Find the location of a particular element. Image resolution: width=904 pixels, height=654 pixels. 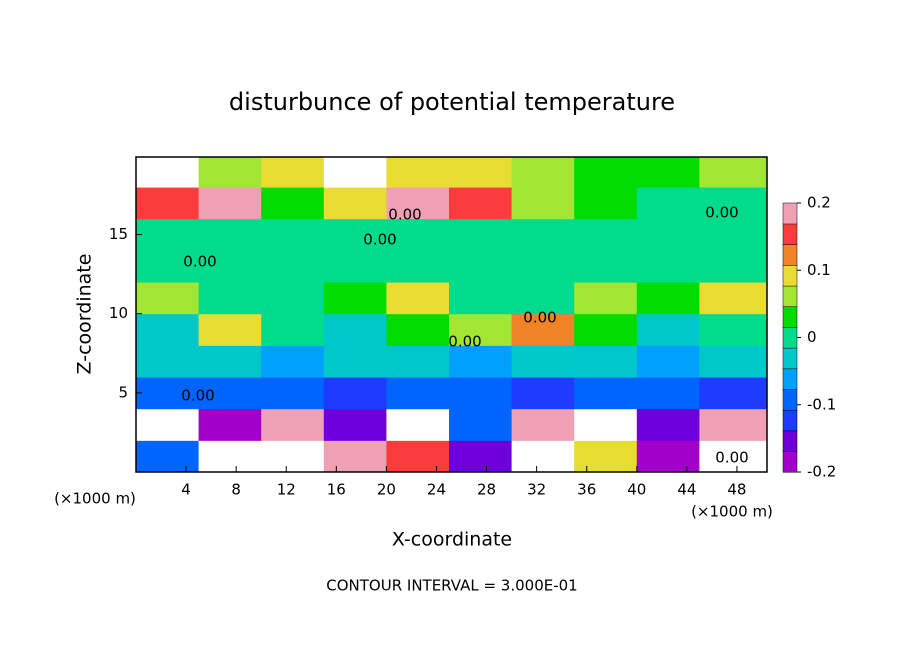

colorbar-tick-label: -0.1 is located at coordinates (821, 404).